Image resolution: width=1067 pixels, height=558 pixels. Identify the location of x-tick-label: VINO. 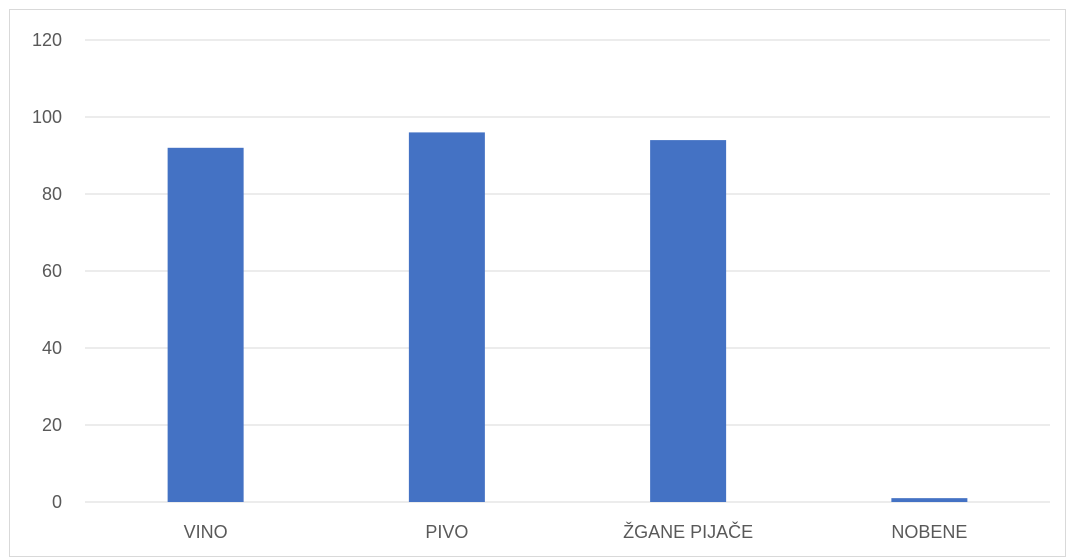
(206, 532).